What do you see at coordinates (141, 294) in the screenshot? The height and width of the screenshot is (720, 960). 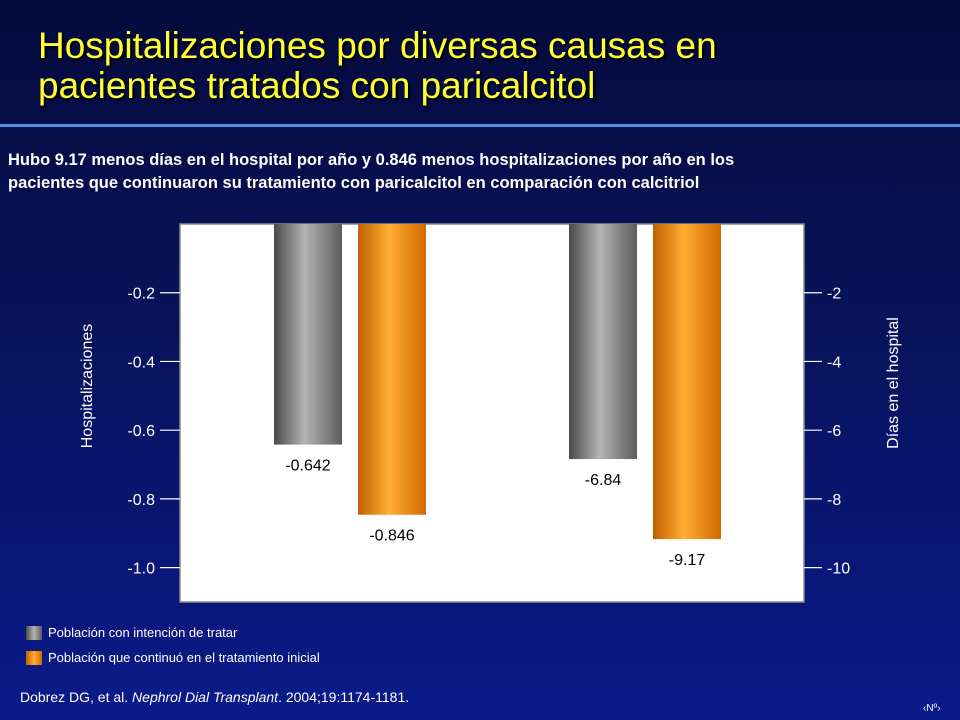 I see `left-axis-tick-label: -0.2` at bounding box center [141, 294].